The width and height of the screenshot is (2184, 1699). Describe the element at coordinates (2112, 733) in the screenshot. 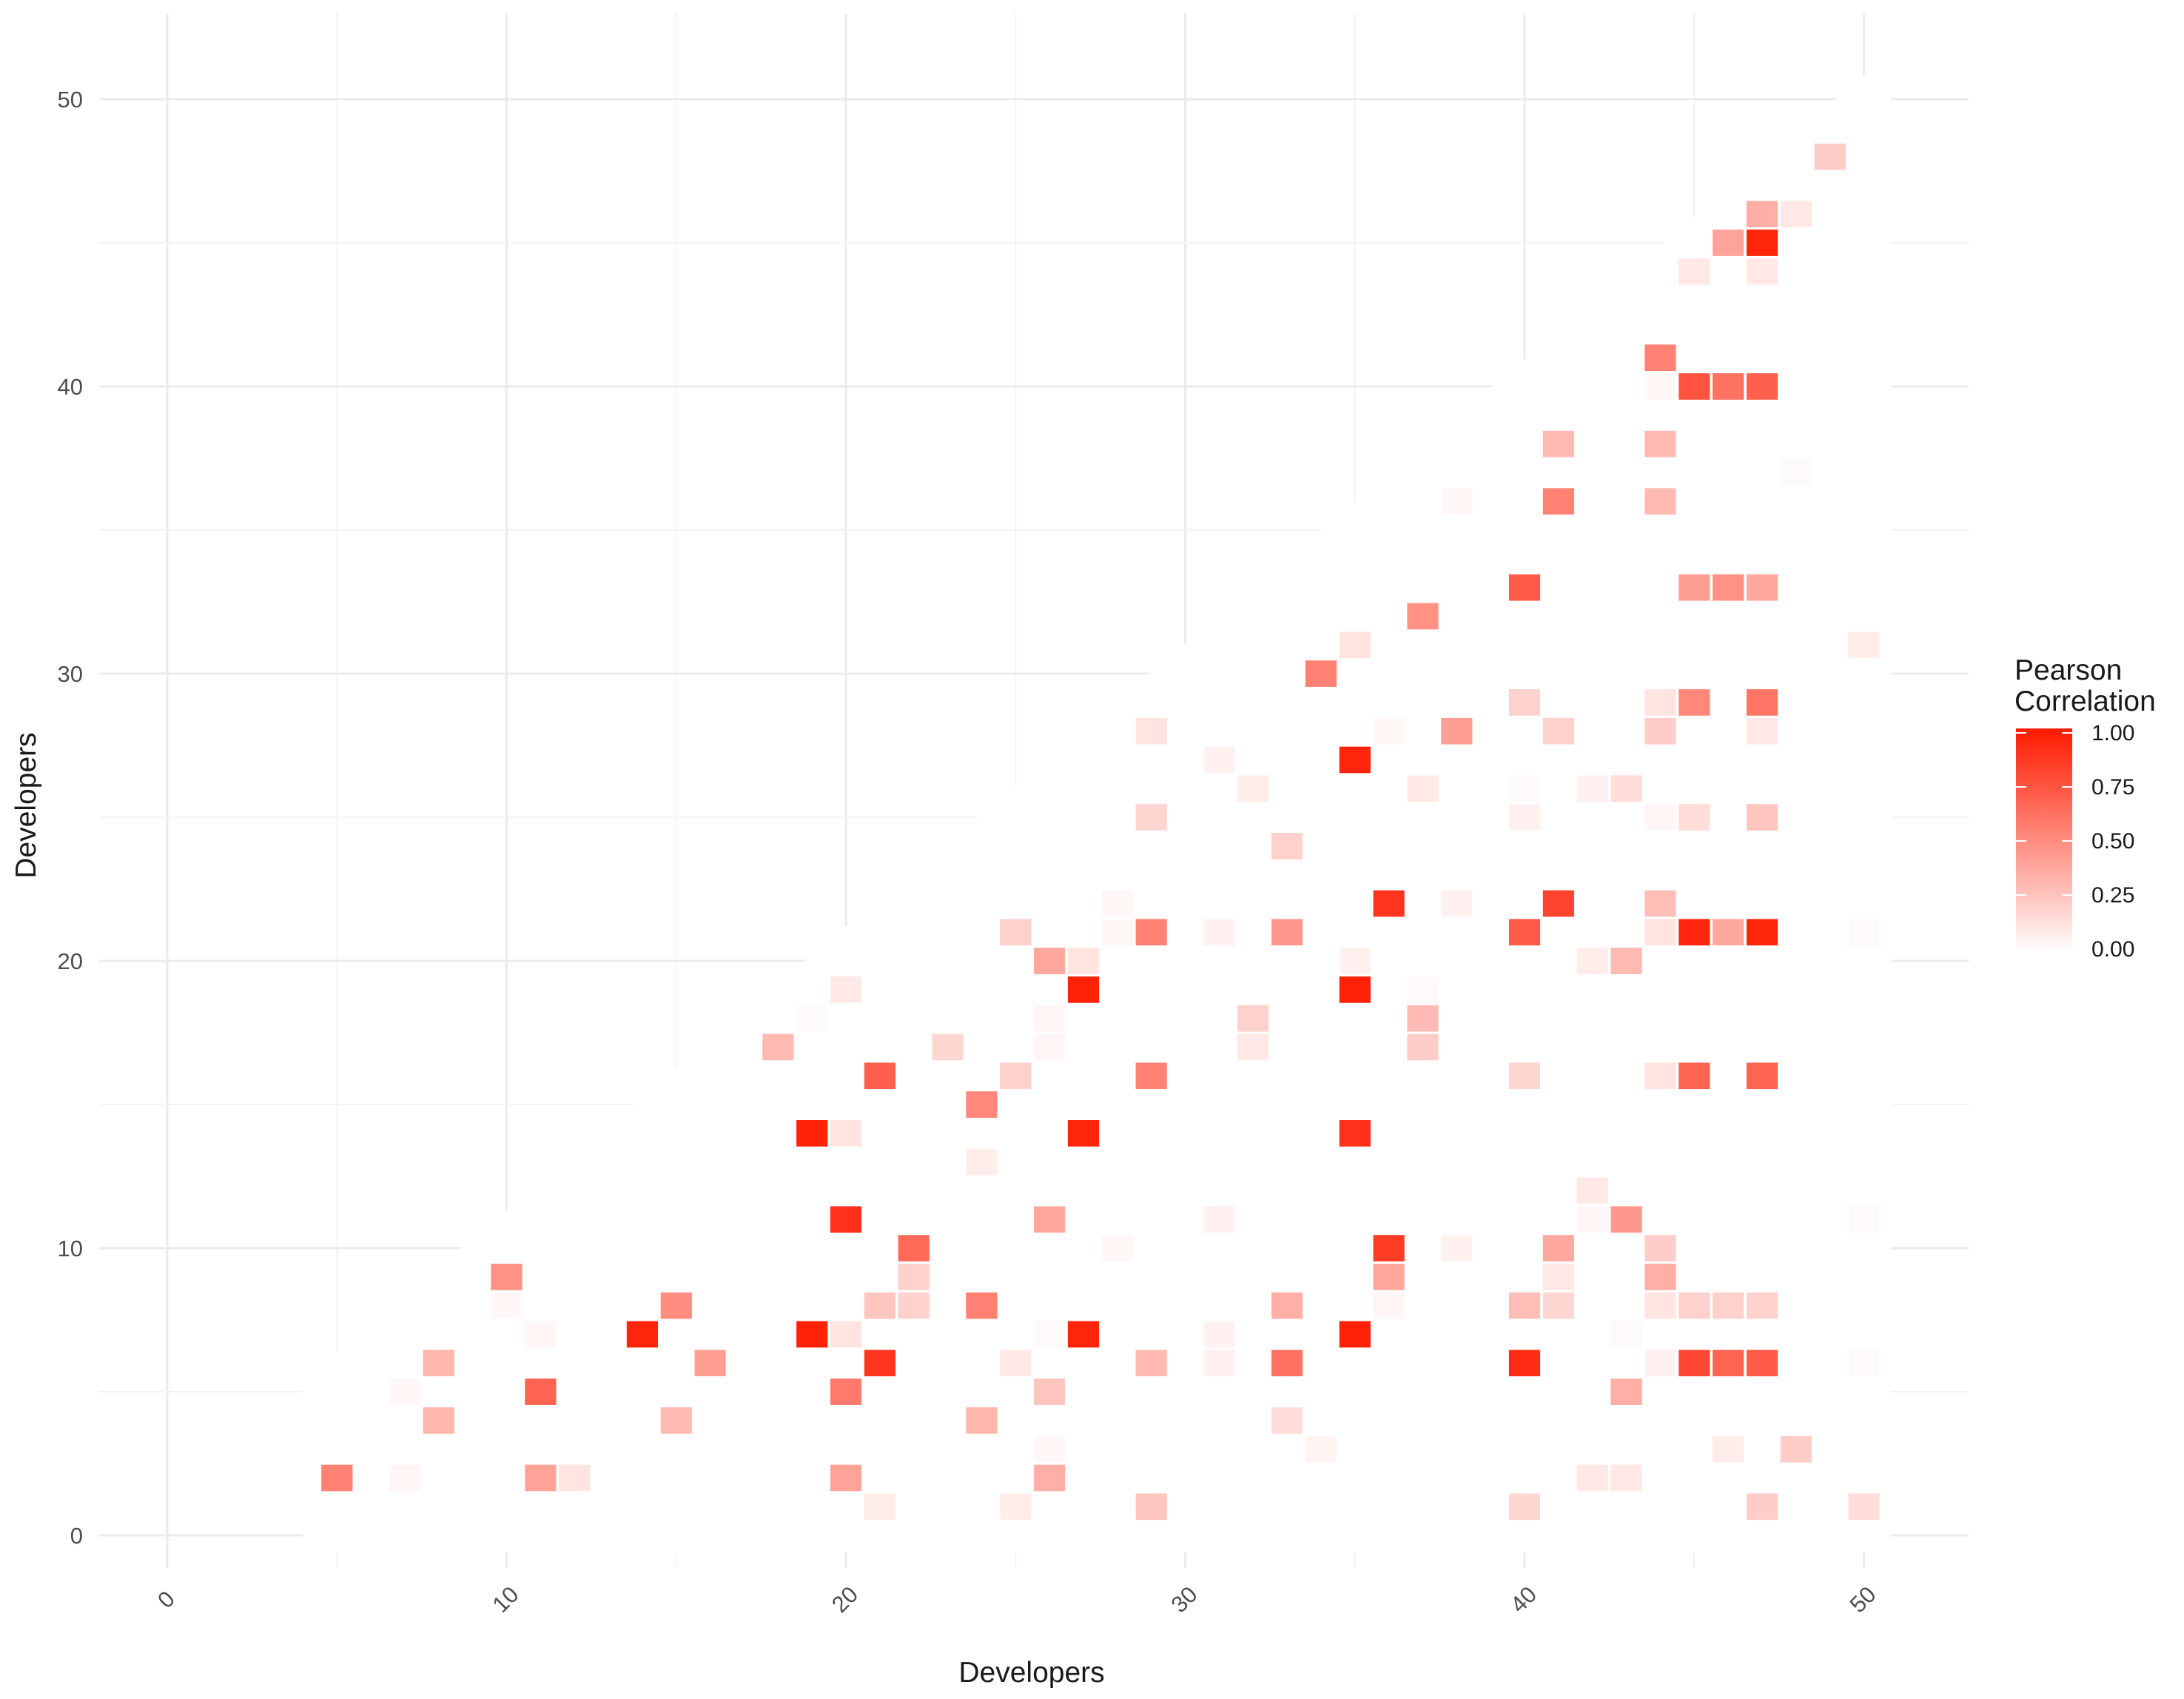

I see `legend-tick-label: 1.00` at that location.